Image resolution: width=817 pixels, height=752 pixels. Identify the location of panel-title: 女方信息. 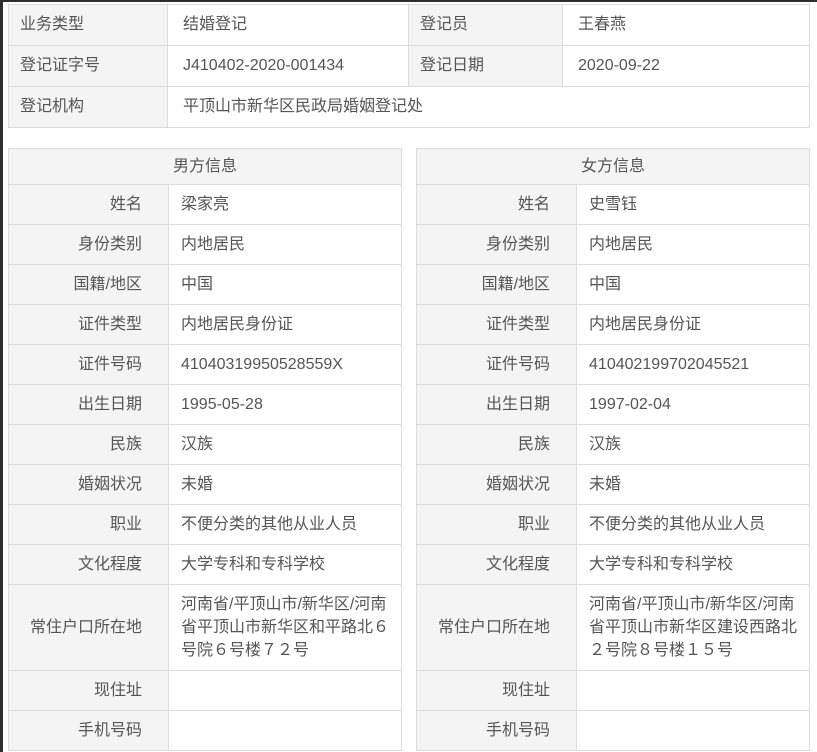
(613, 166).